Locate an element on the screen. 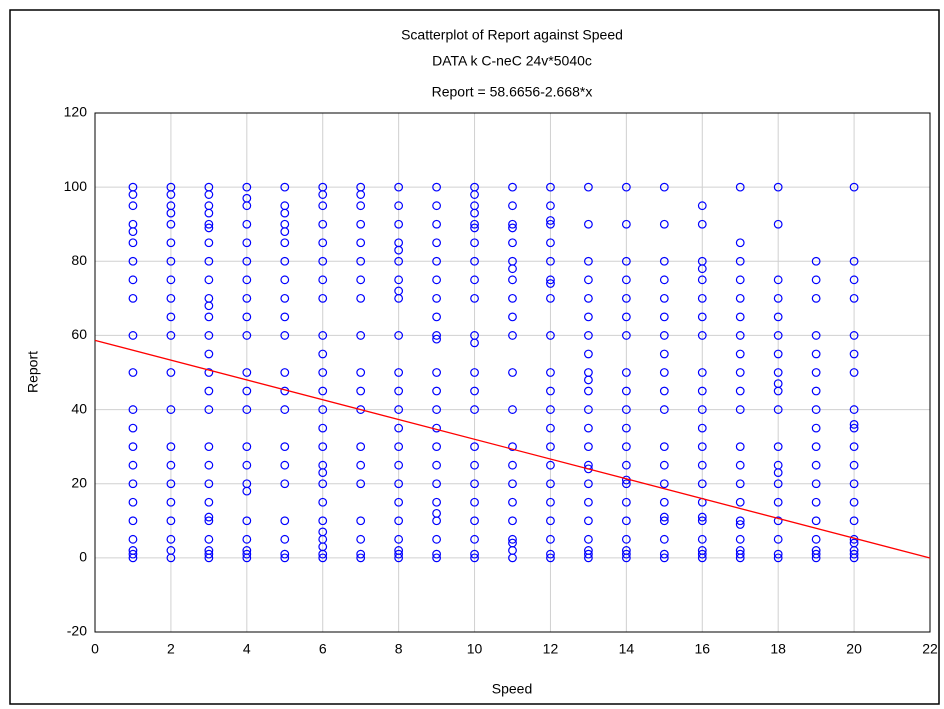 The height and width of the screenshot is (709, 944). x-tick-label: 16 is located at coordinates (702, 649).